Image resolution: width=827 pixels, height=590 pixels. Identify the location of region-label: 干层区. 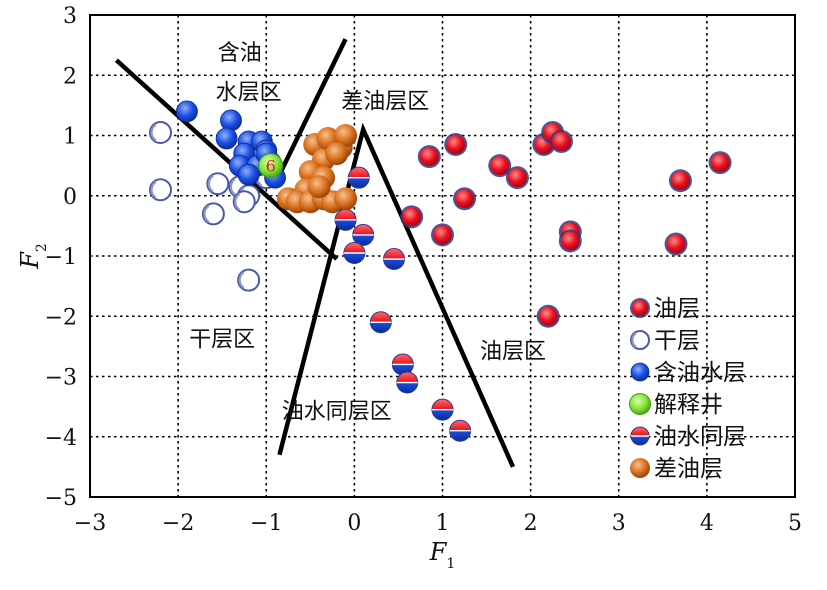
(222, 339).